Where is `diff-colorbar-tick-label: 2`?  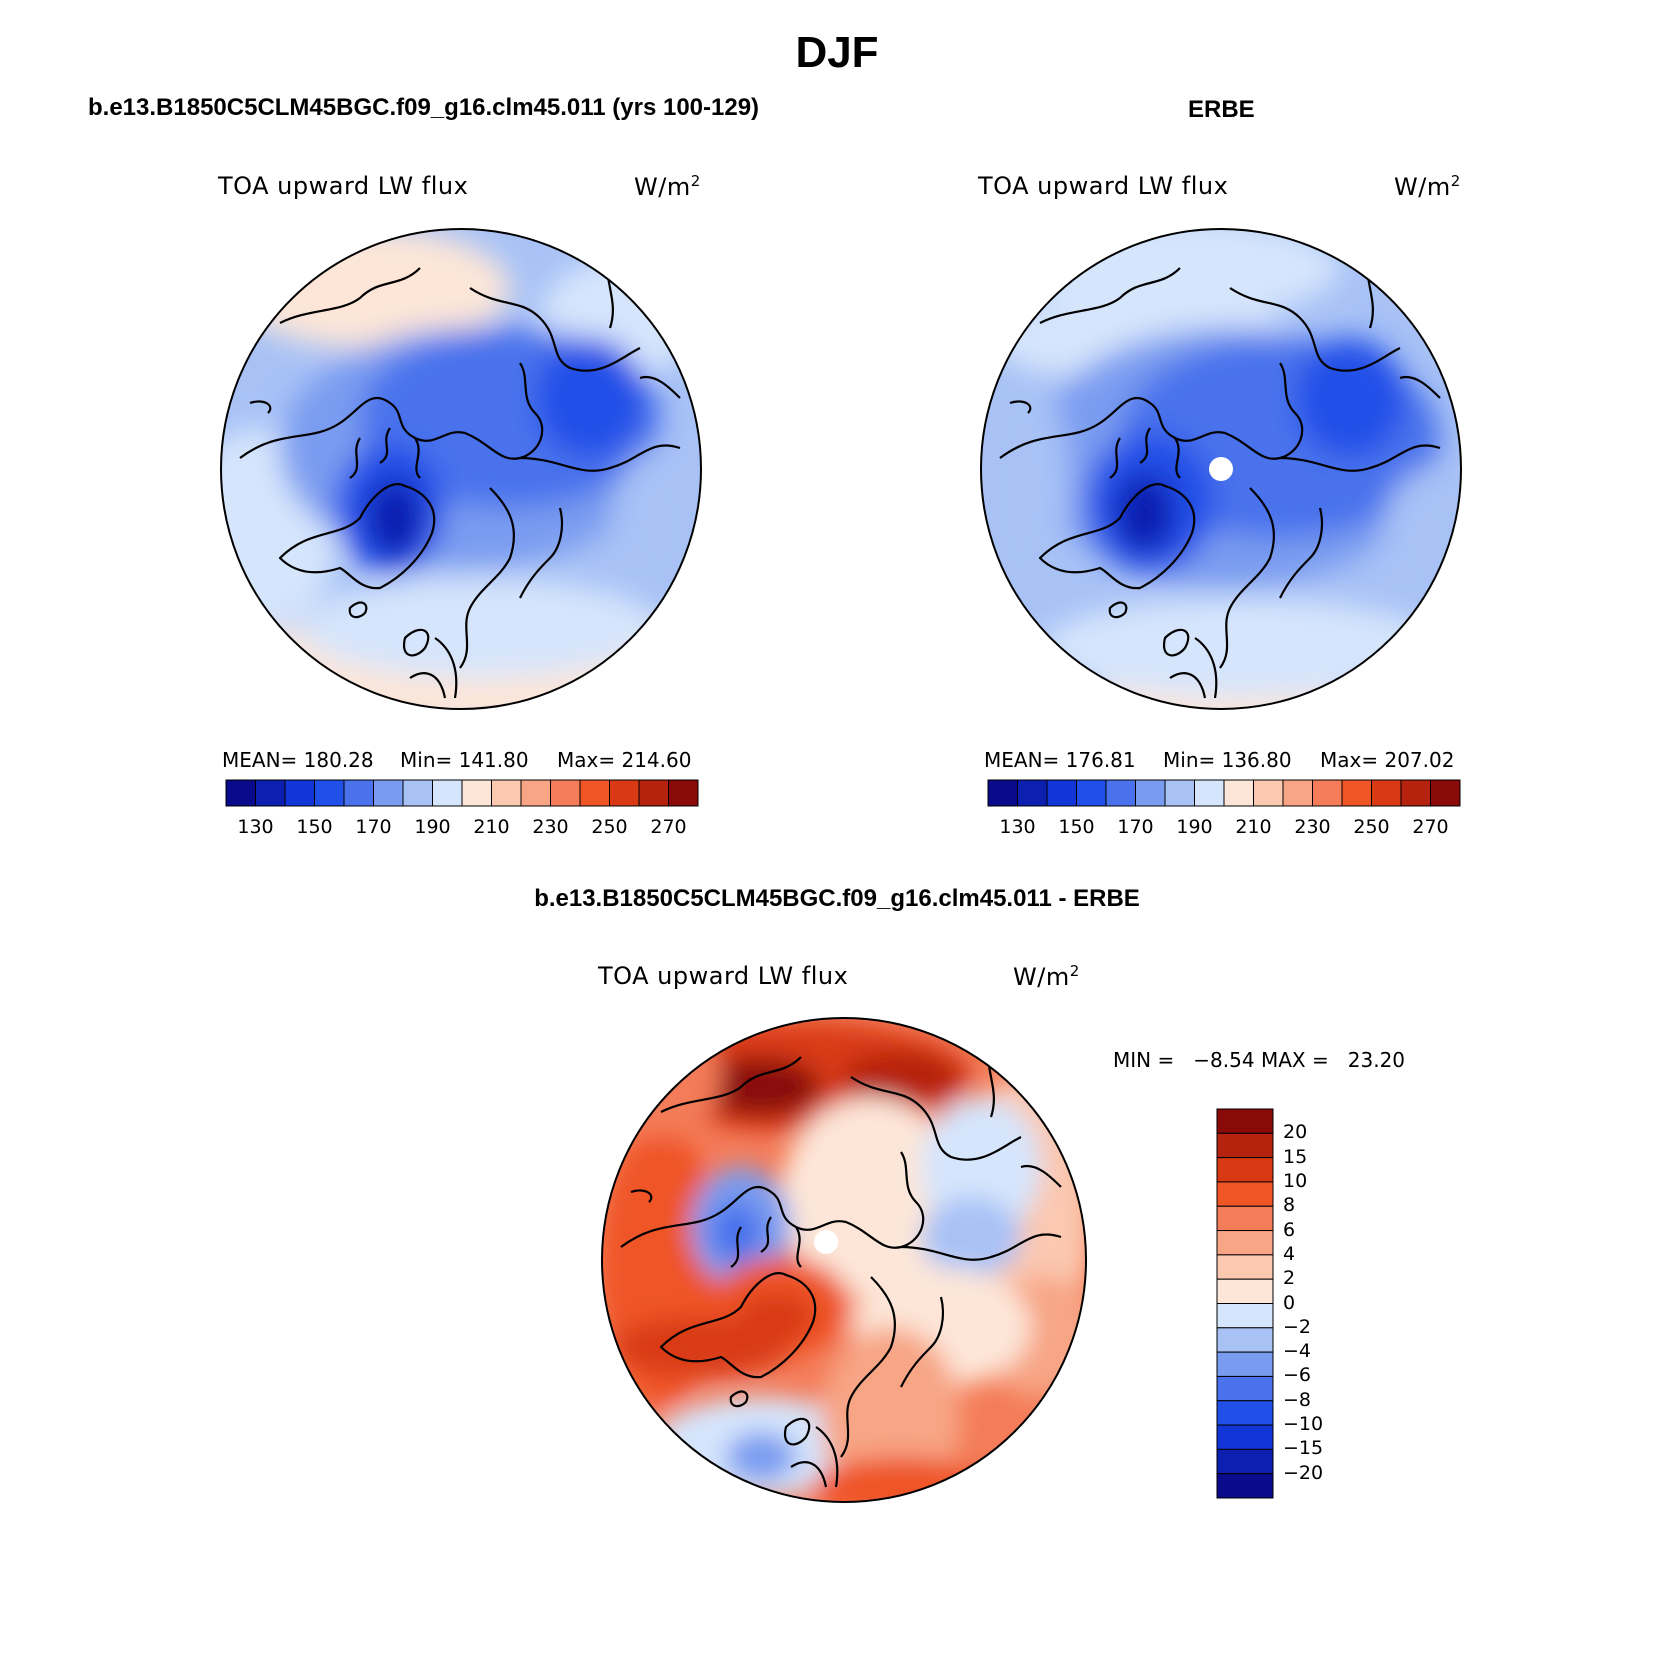
diff-colorbar-tick-label: 2 is located at coordinates (1289, 1278).